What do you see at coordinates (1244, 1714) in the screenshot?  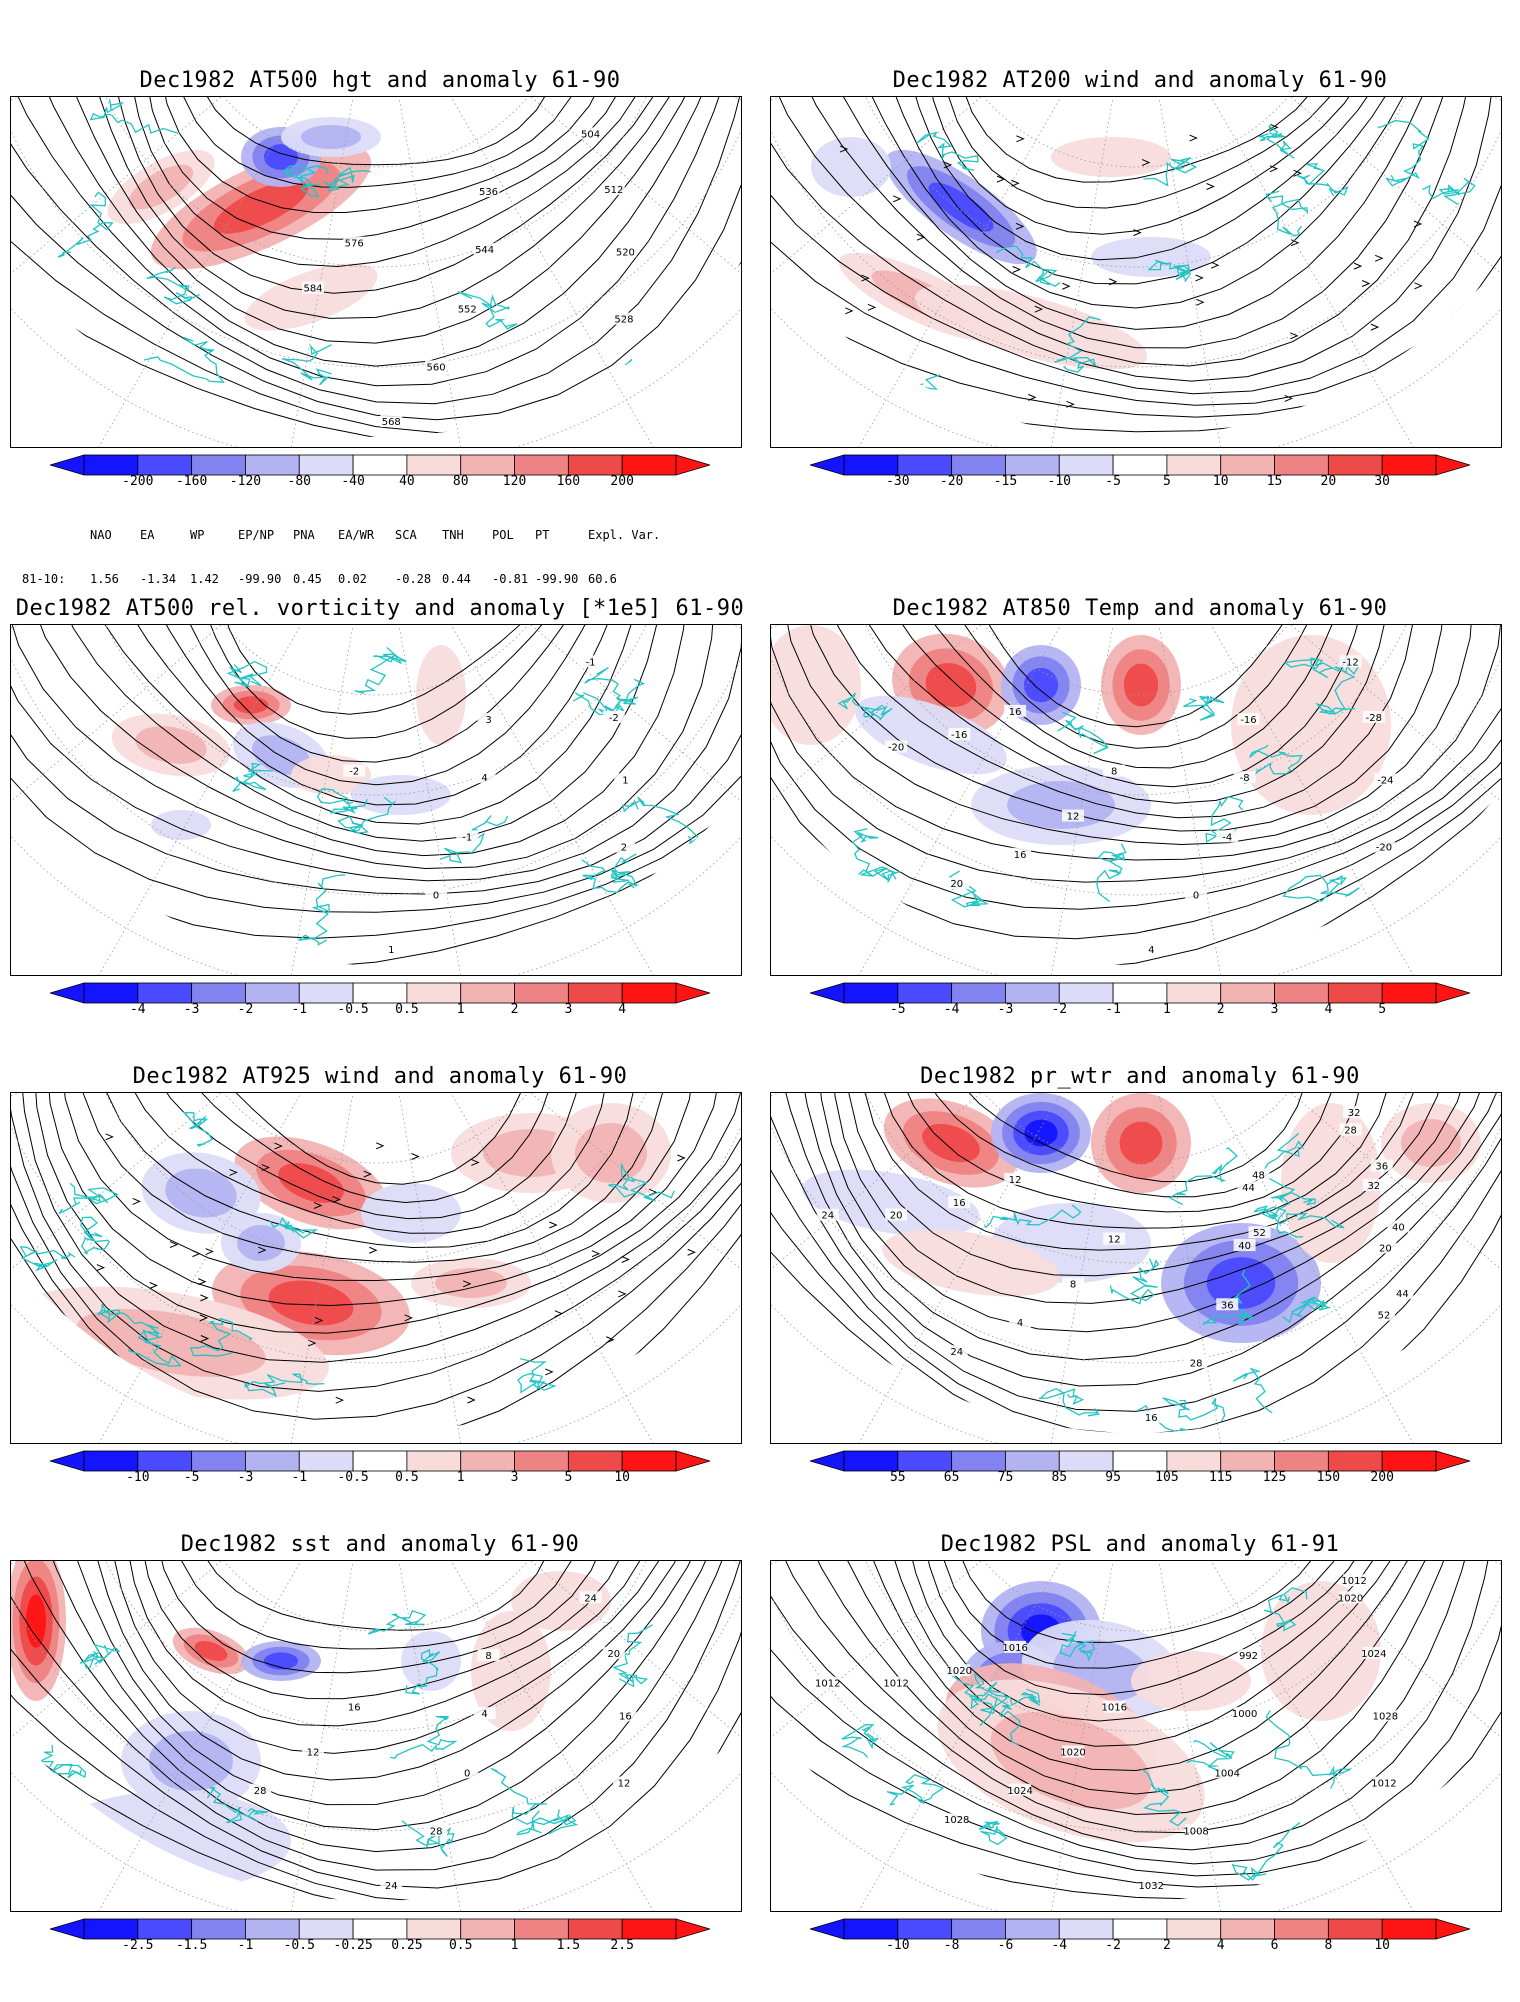 I see `contour-label: 1000` at bounding box center [1244, 1714].